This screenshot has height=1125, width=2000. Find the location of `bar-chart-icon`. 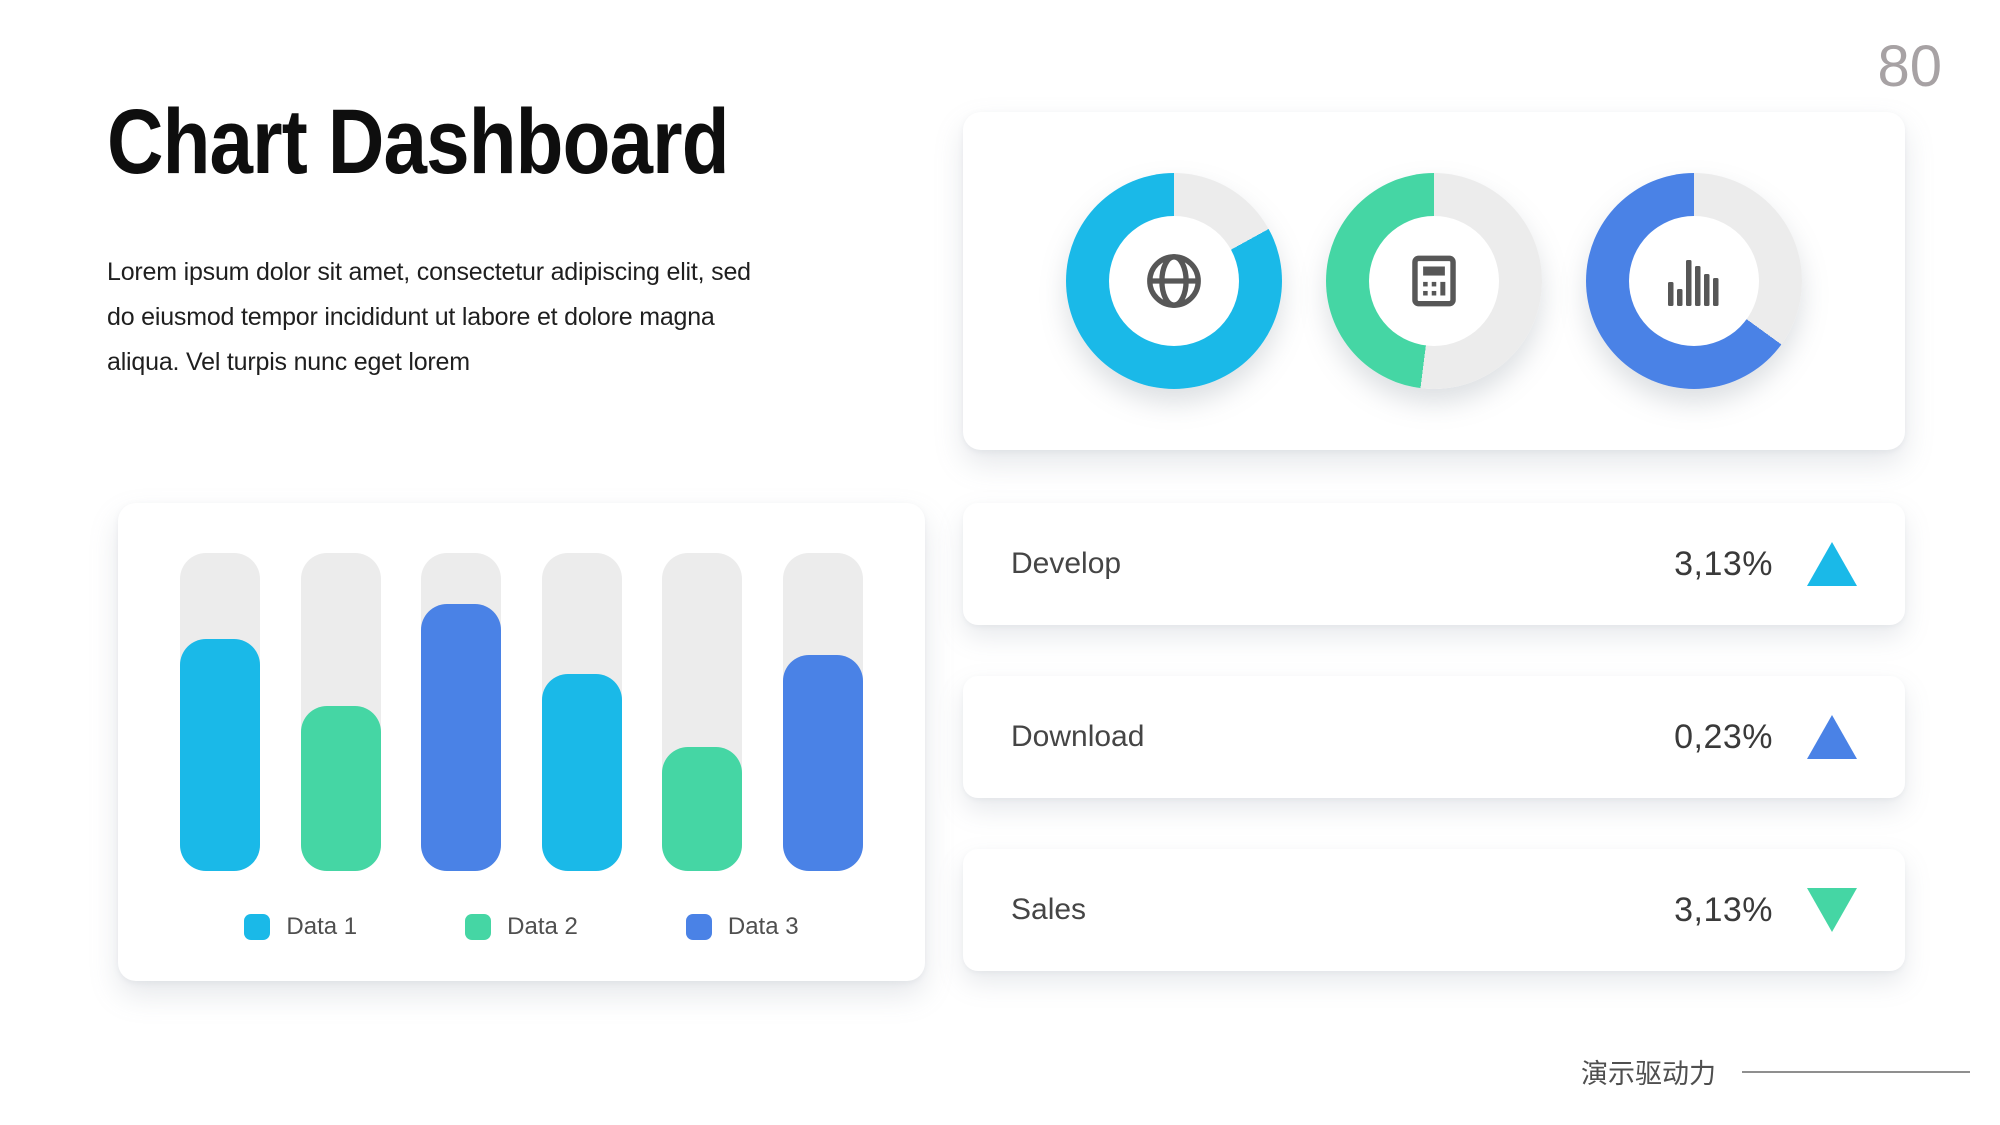

bar-chart-icon is located at coordinates (1694, 281).